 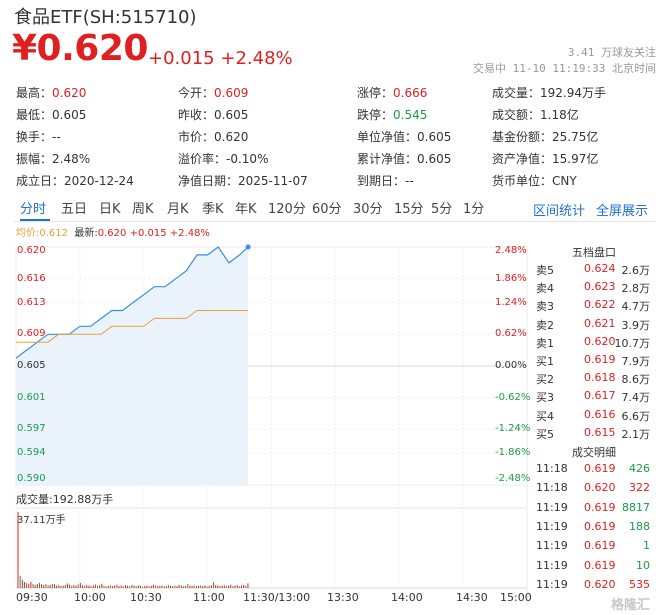 I want to click on order-book-row: 卖4 0.623 2.8万, so click(x=595, y=289).